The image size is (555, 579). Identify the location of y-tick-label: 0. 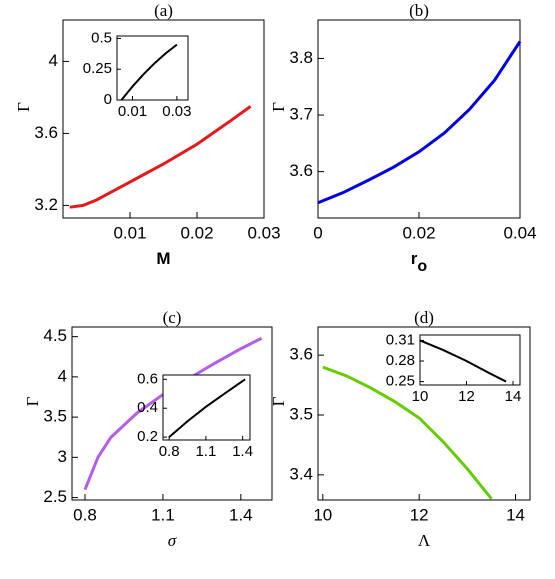
(108, 99).